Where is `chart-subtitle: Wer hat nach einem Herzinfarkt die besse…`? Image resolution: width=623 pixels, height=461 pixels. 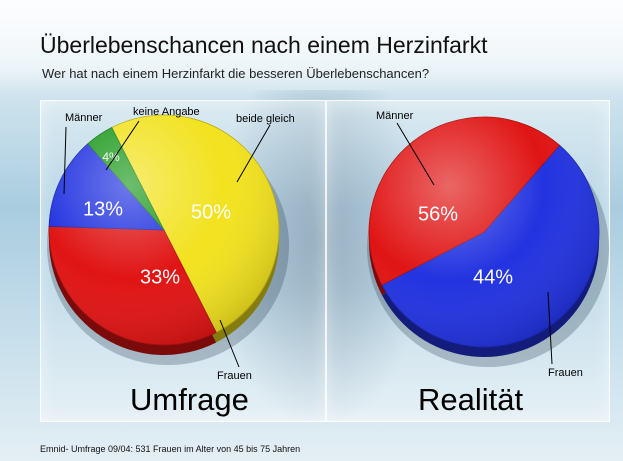
chart-subtitle: Wer hat nach einem Herzinfarkt die besse… is located at coordinates (236, 73).